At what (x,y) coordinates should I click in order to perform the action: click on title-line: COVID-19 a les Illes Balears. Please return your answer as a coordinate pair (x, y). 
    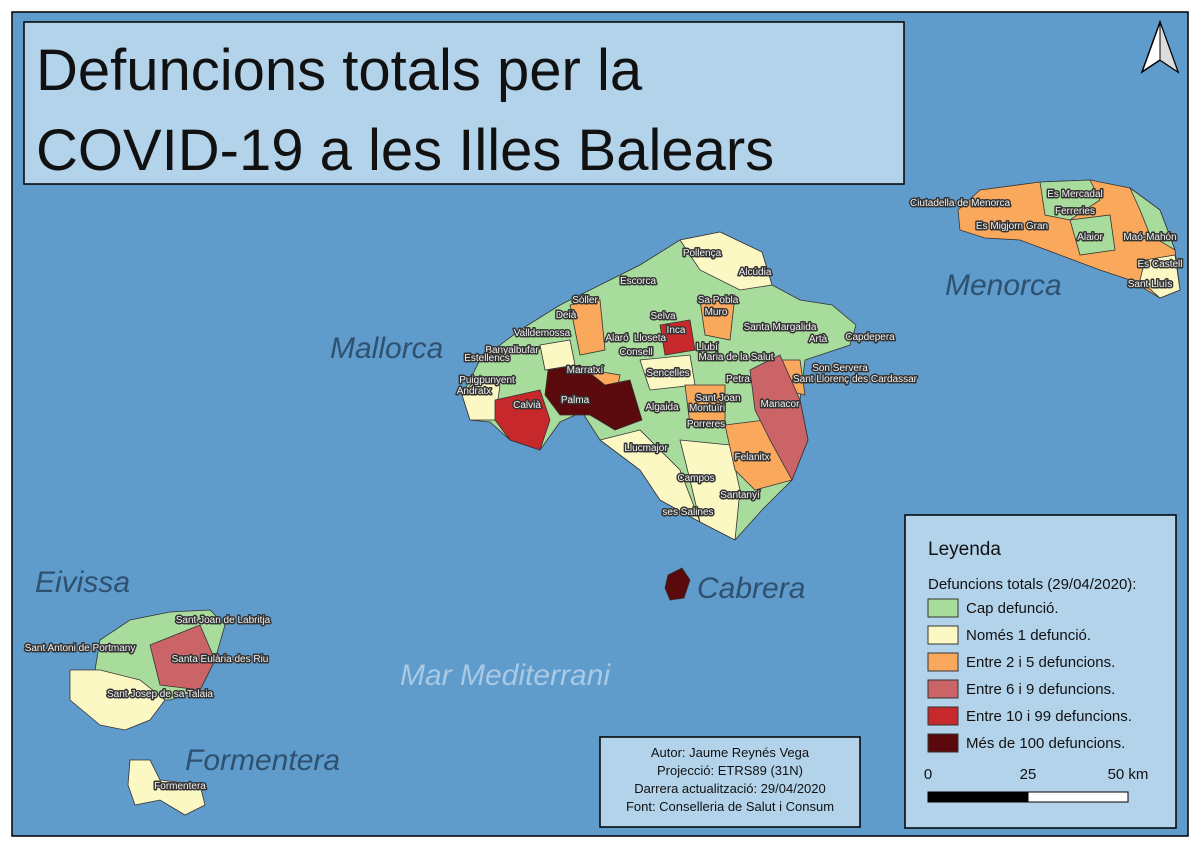
    Looking at the image, I should click on (405, 150).